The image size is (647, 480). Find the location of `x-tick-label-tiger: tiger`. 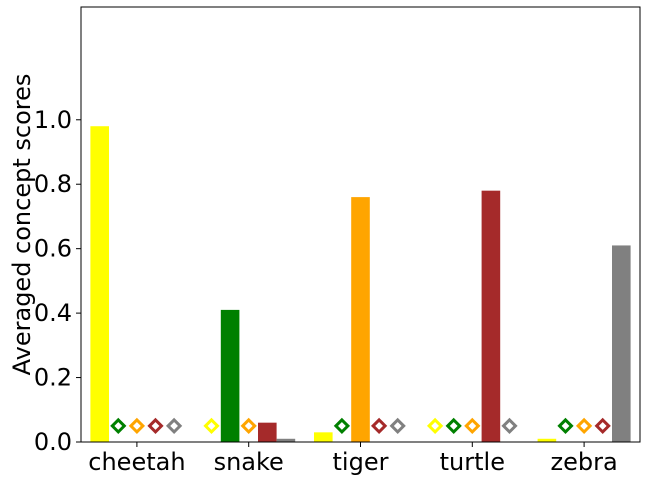

x-tick-label-tiger: tiger is located at coordinates (361, 462).